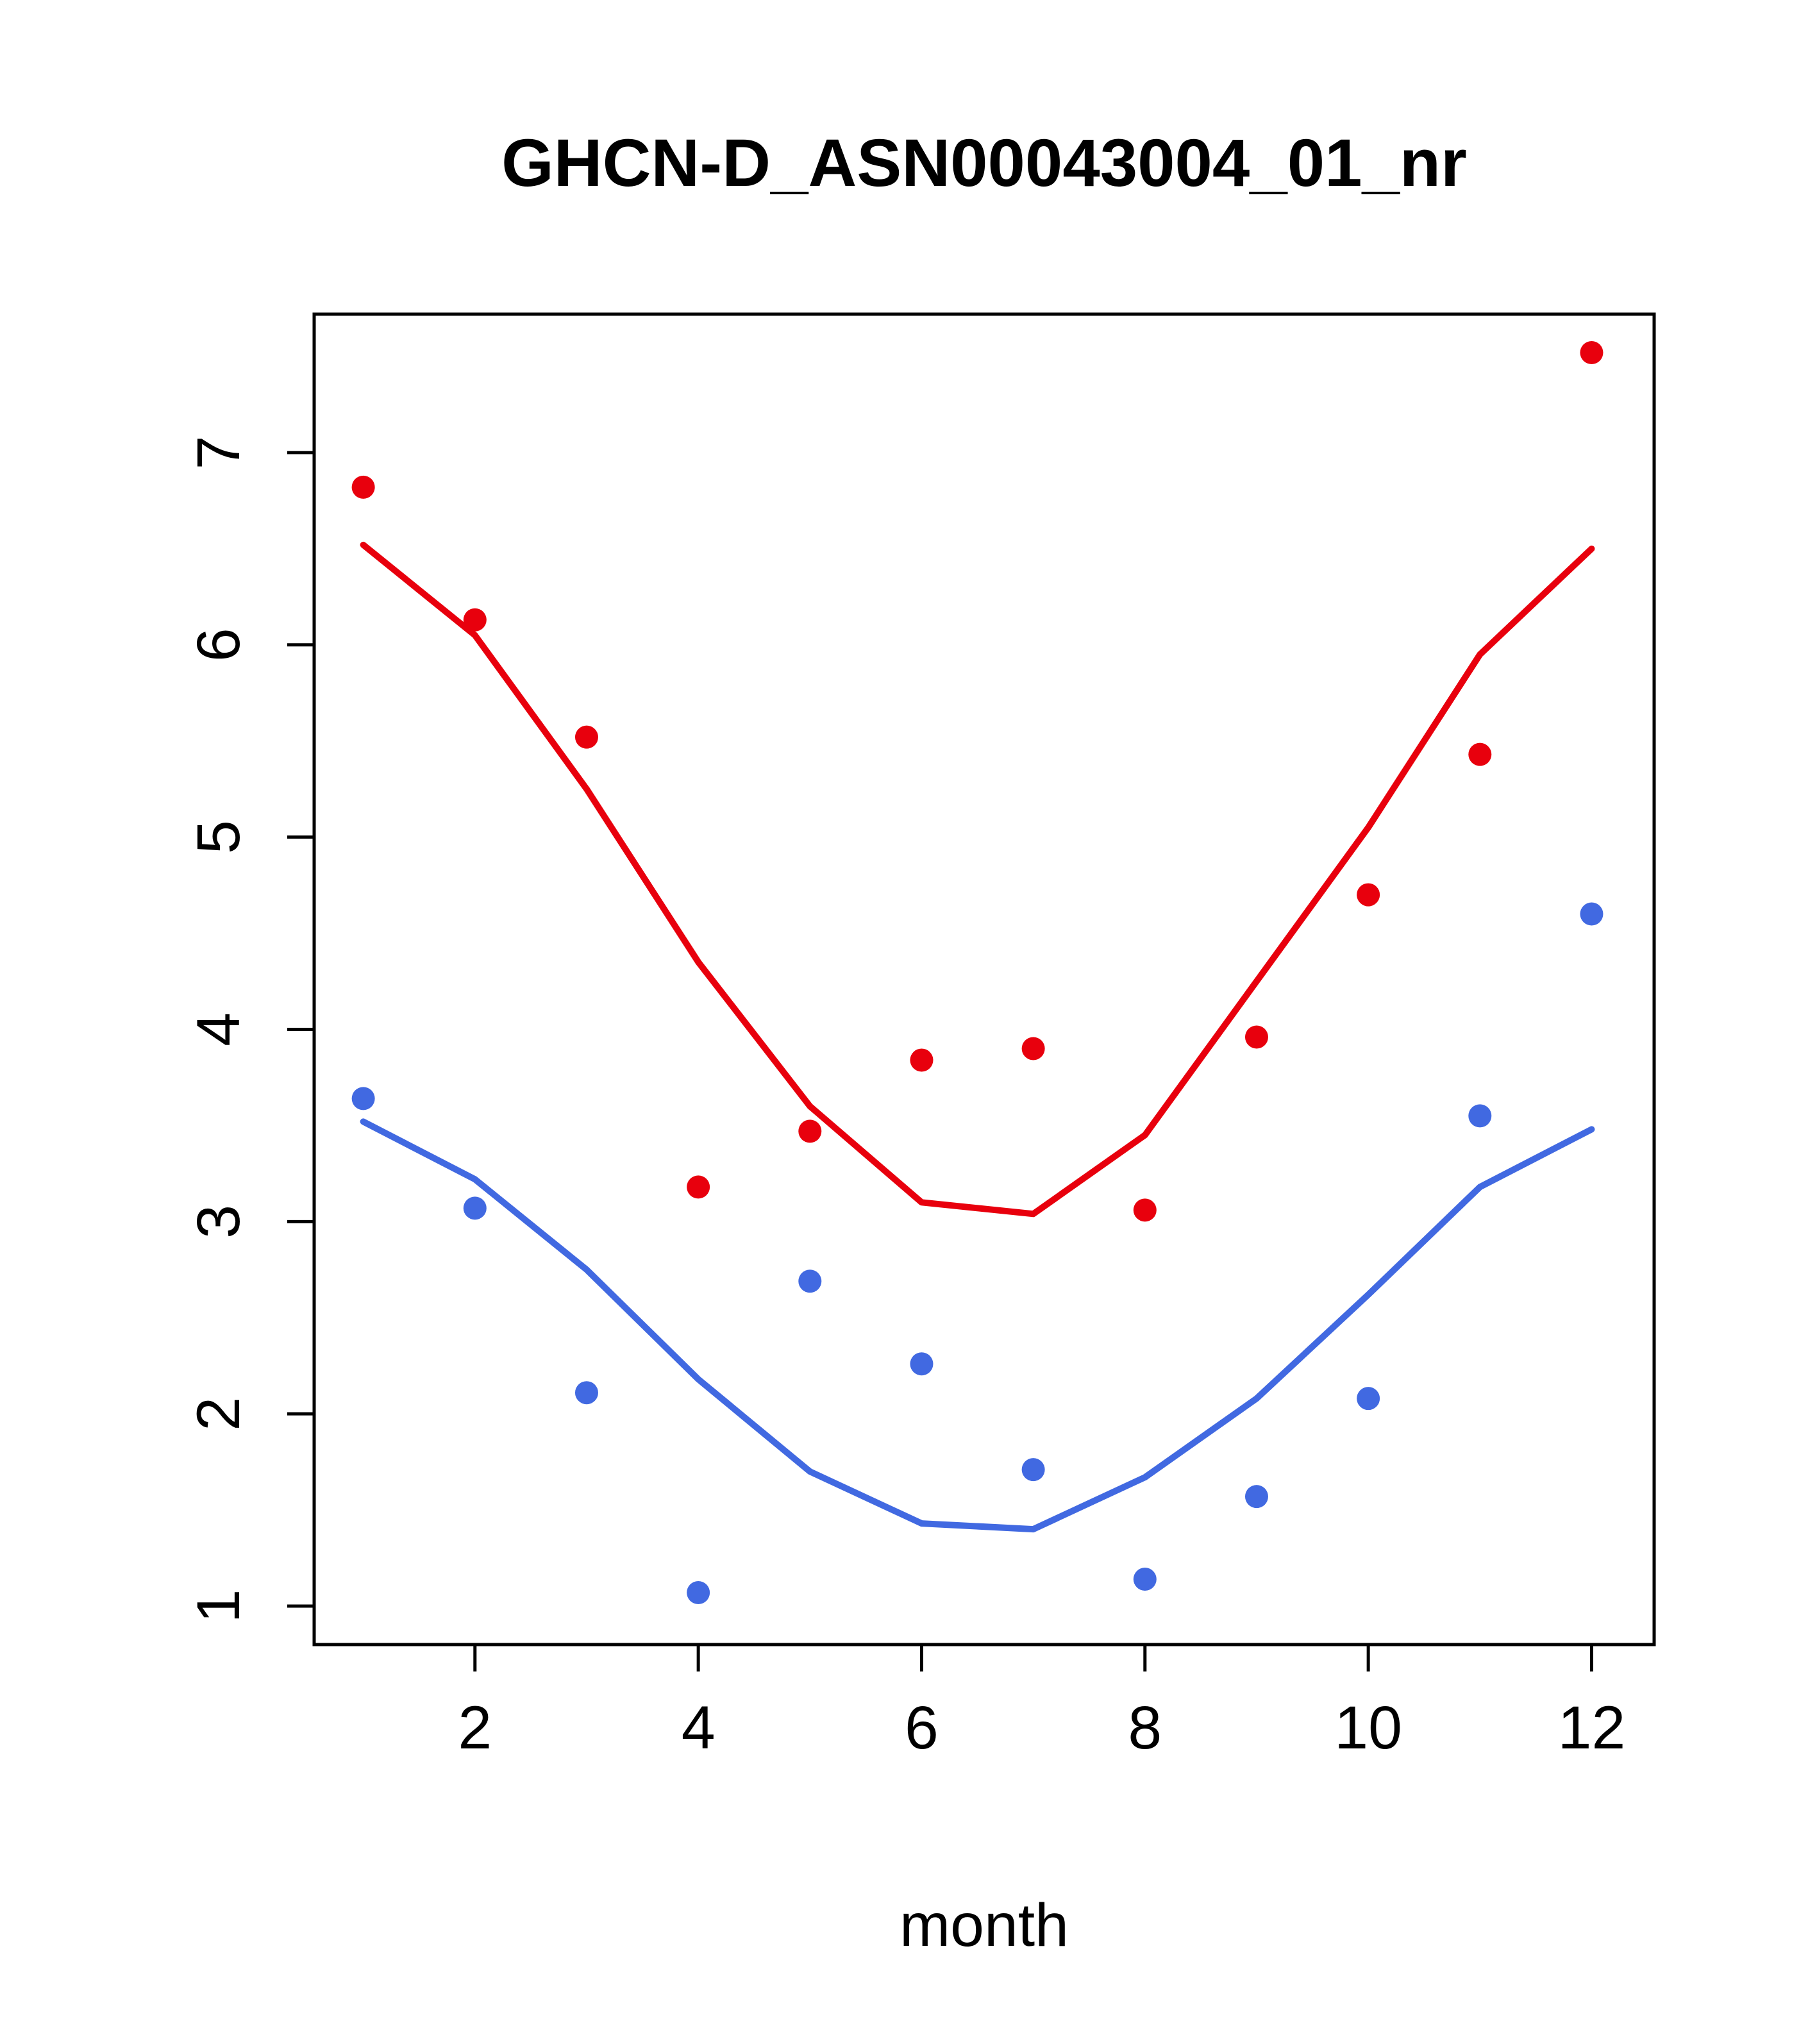  I want to click on x-tick-label: 4, so click(699, 1728).